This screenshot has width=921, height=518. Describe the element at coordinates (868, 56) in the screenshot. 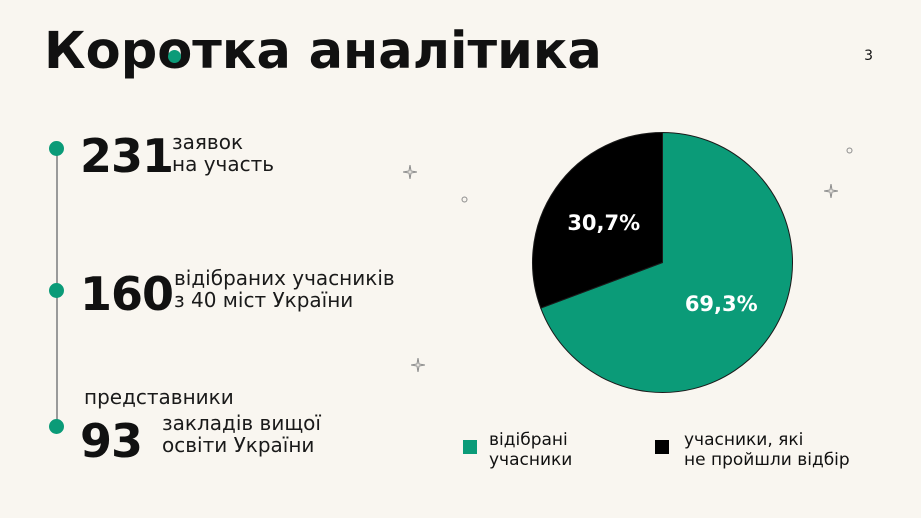

I see `page-number: 3` at that location.